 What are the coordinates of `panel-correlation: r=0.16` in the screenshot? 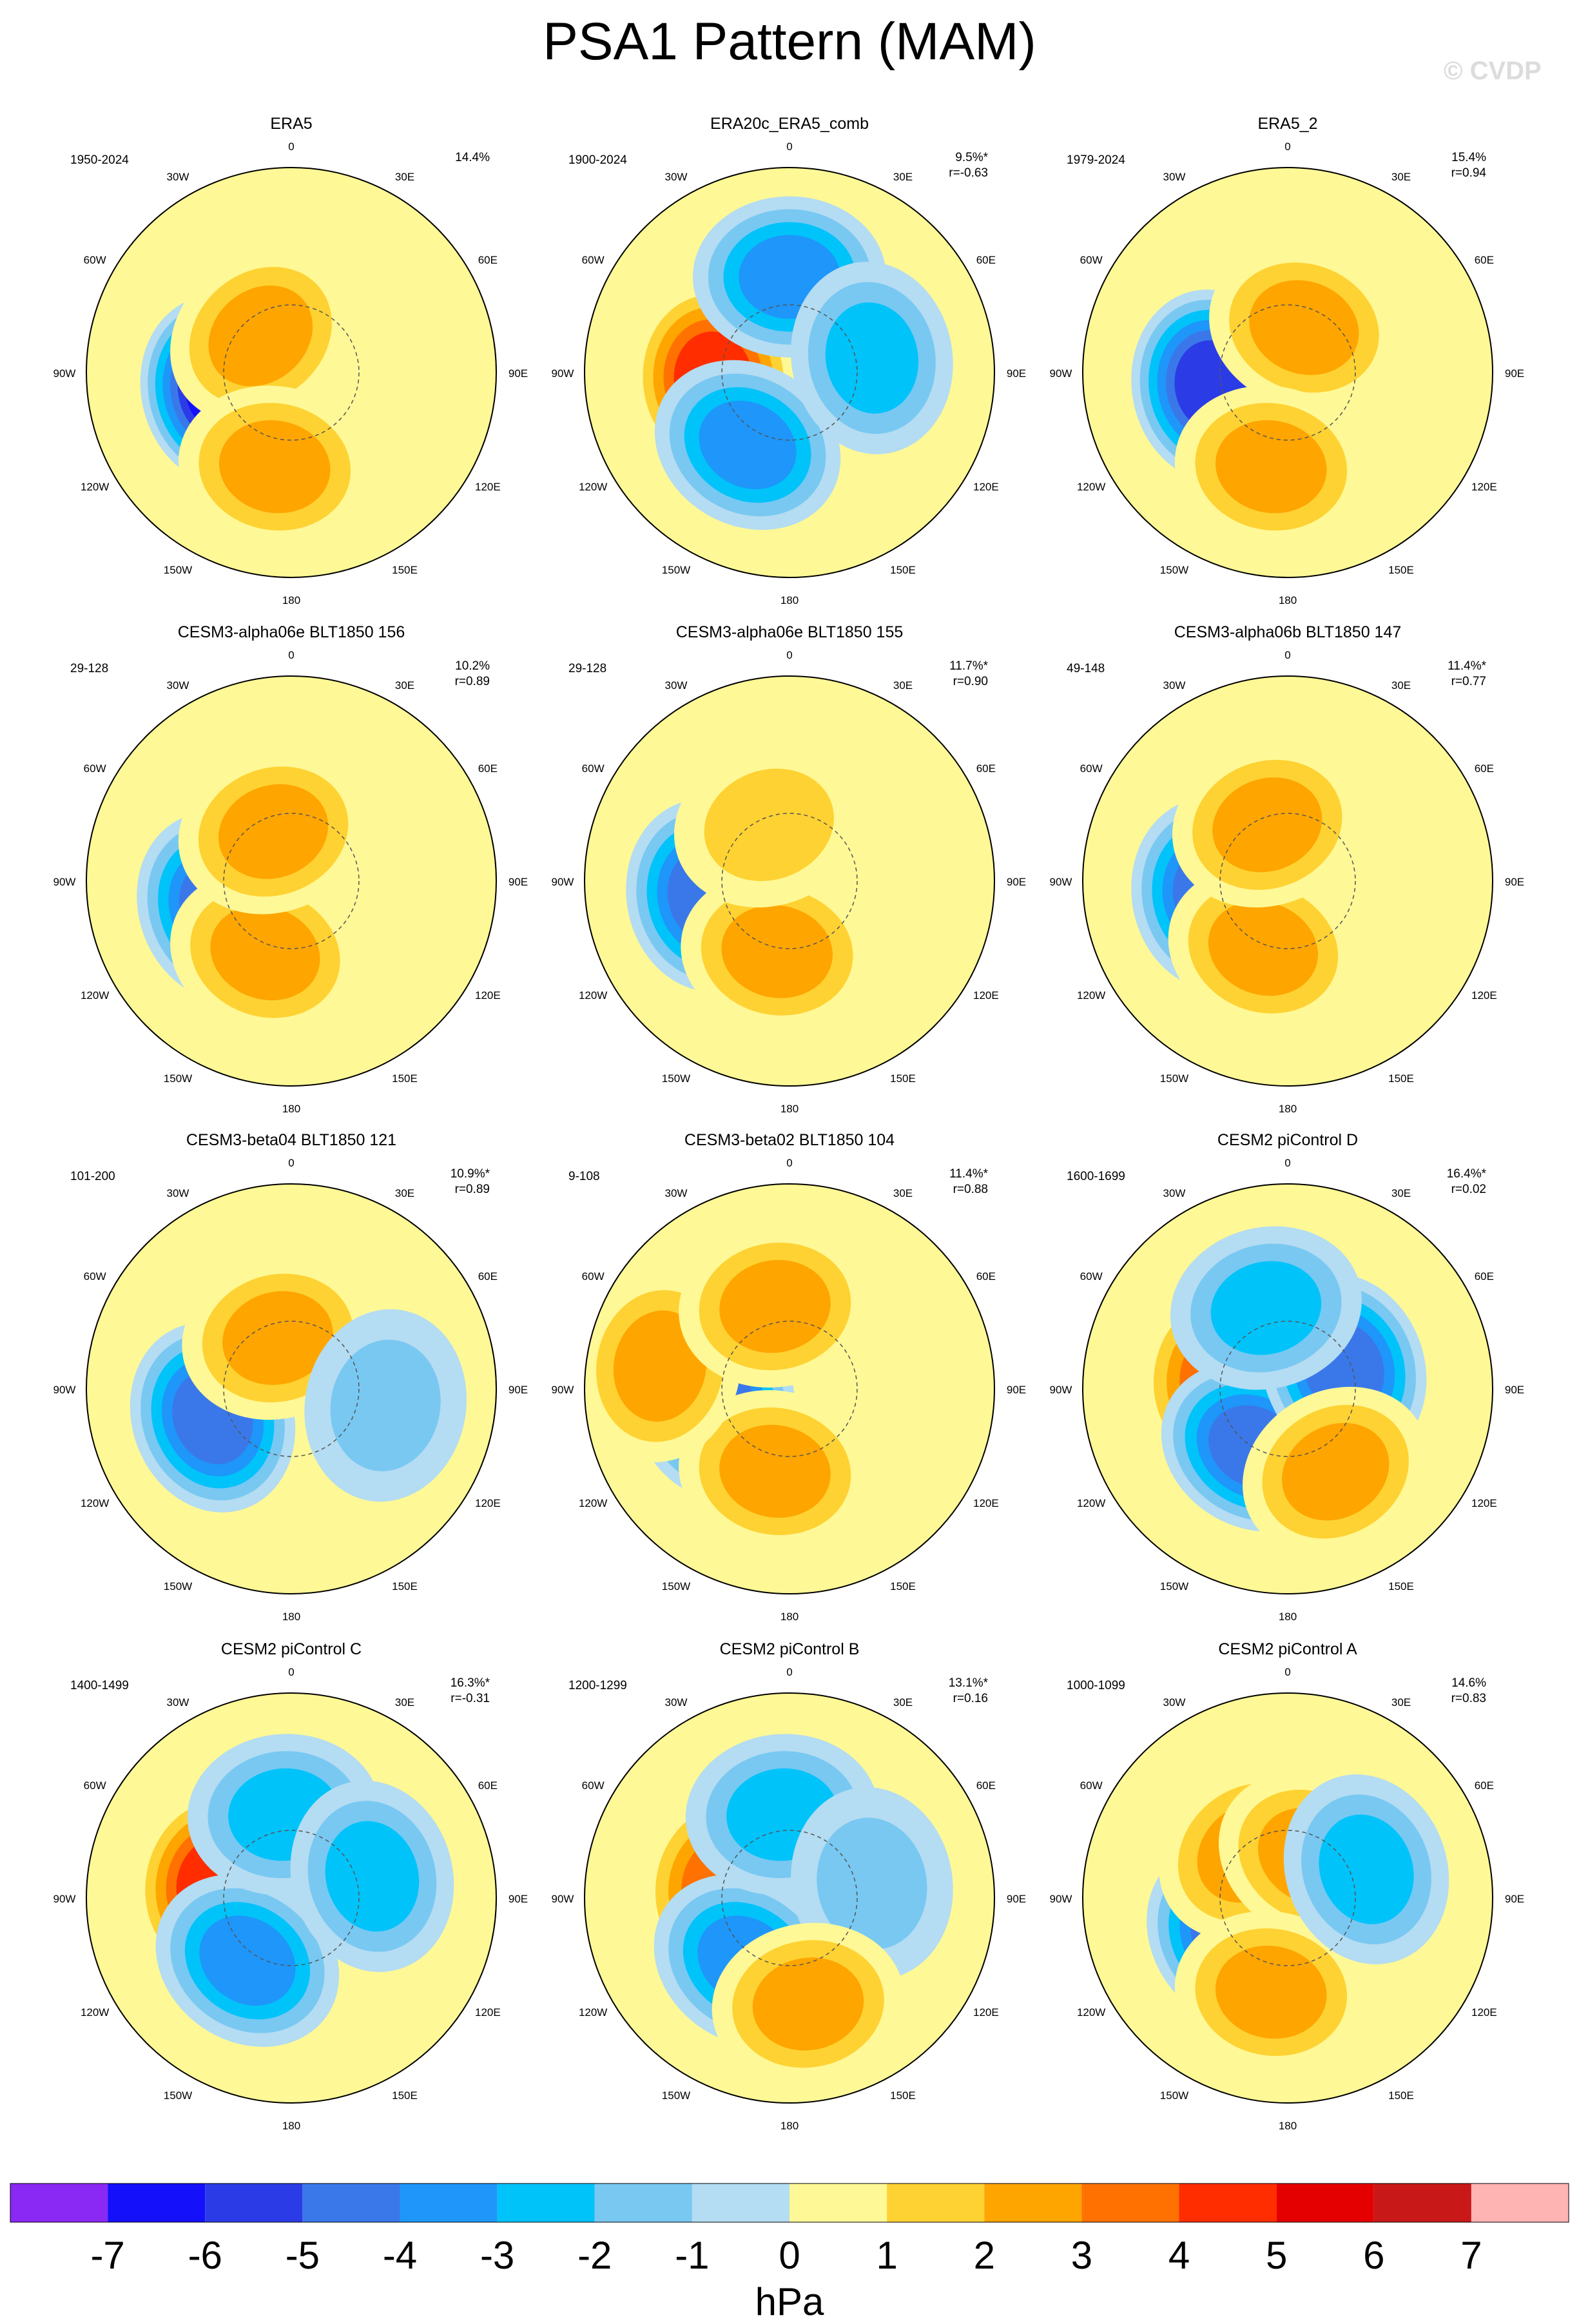 It's located at (970, 1698).